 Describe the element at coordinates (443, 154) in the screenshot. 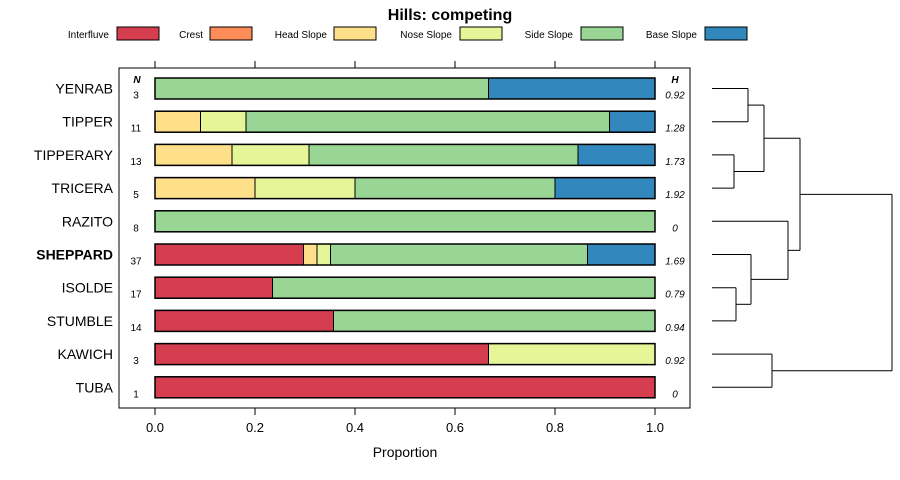

I see `bar-segment-tipperary-side-slope` at that location.